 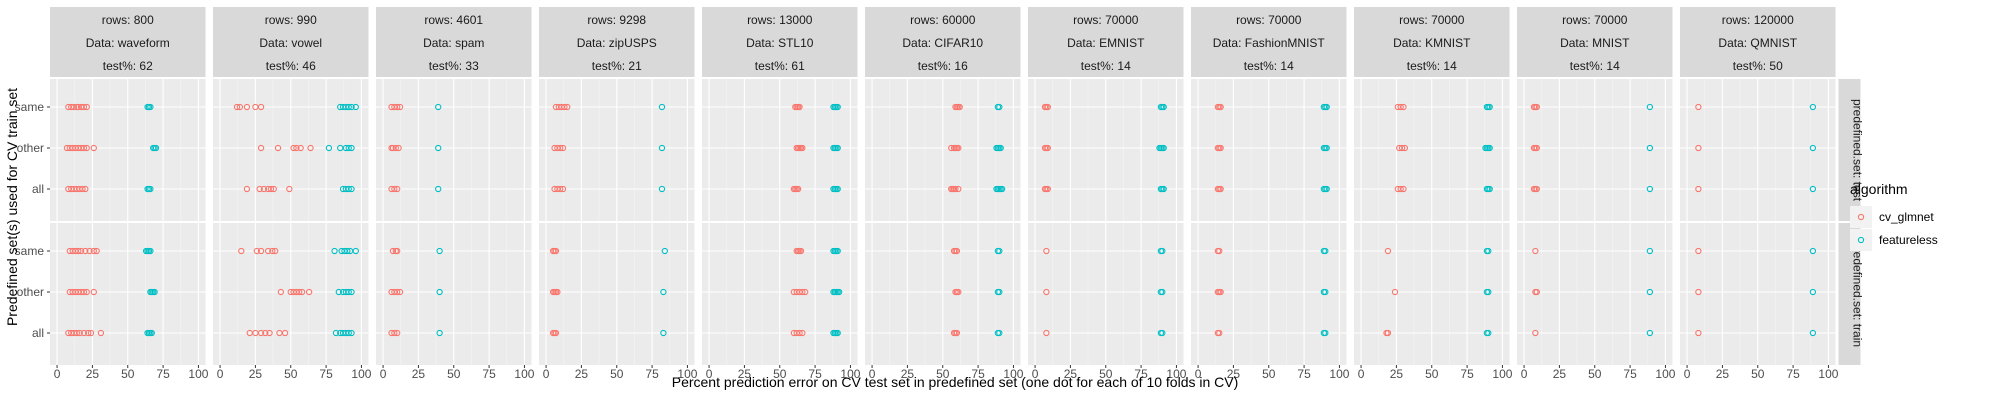 What do you see at coordinates (1198, 374) in the screenshot?
I see `x-tick-label: 0` at bounding box center [1198, 374].